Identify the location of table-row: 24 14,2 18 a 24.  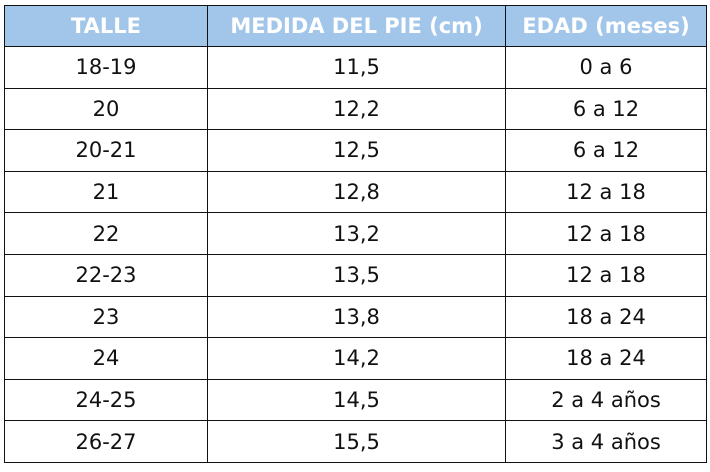
(355, 358).